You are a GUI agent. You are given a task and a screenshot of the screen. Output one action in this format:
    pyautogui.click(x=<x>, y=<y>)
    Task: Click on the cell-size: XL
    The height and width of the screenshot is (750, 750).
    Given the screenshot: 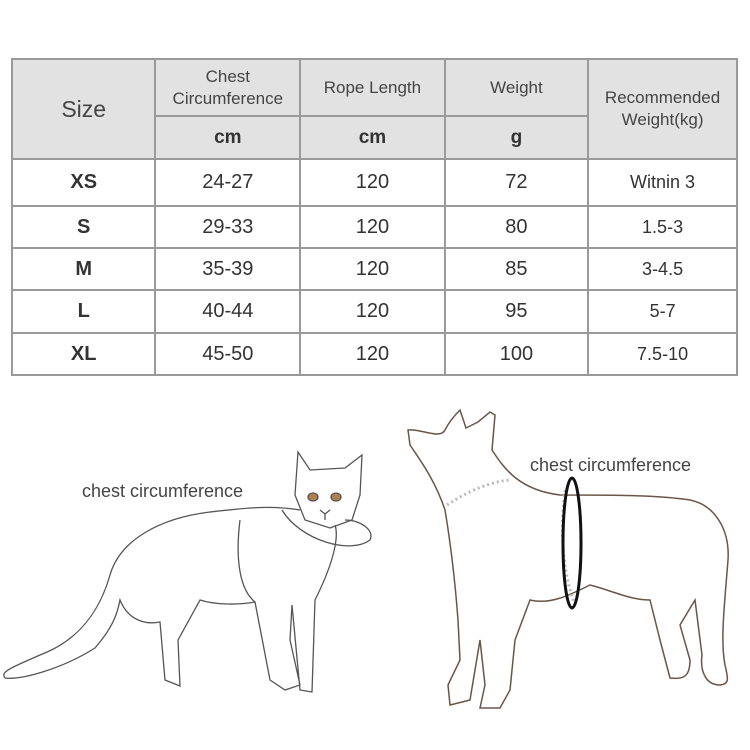 What is the action you would take?
    pyautogui.click(x=83, y=354)
    